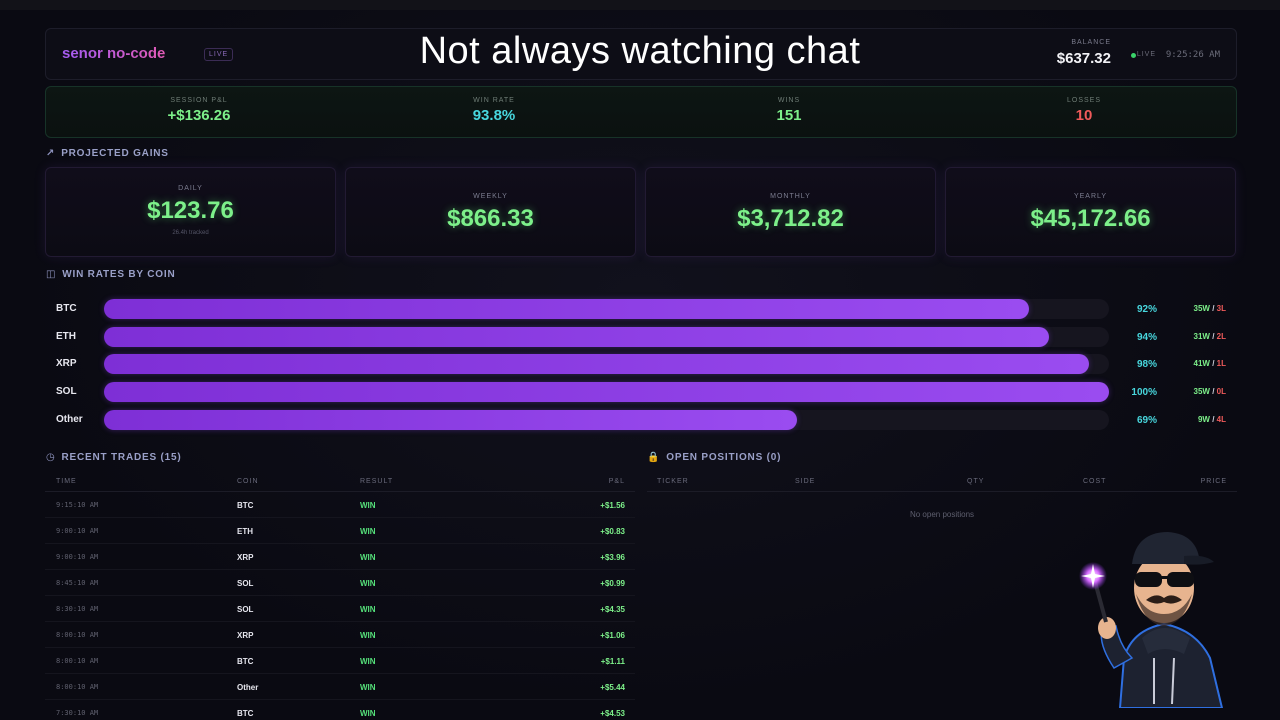  What do you see at coordinates (77, 609) in the screenshot?
I see `trade-time: 8:30:10 AM` at bounding box center [77, 609].